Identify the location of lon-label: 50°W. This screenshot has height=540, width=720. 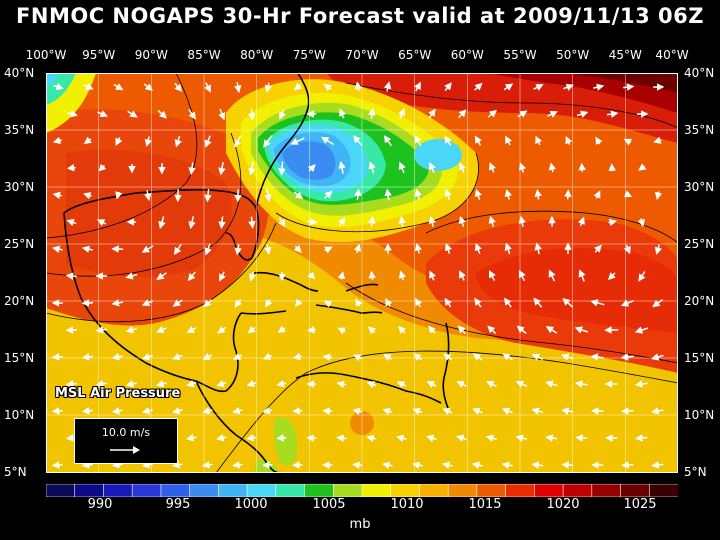
(573, 55).